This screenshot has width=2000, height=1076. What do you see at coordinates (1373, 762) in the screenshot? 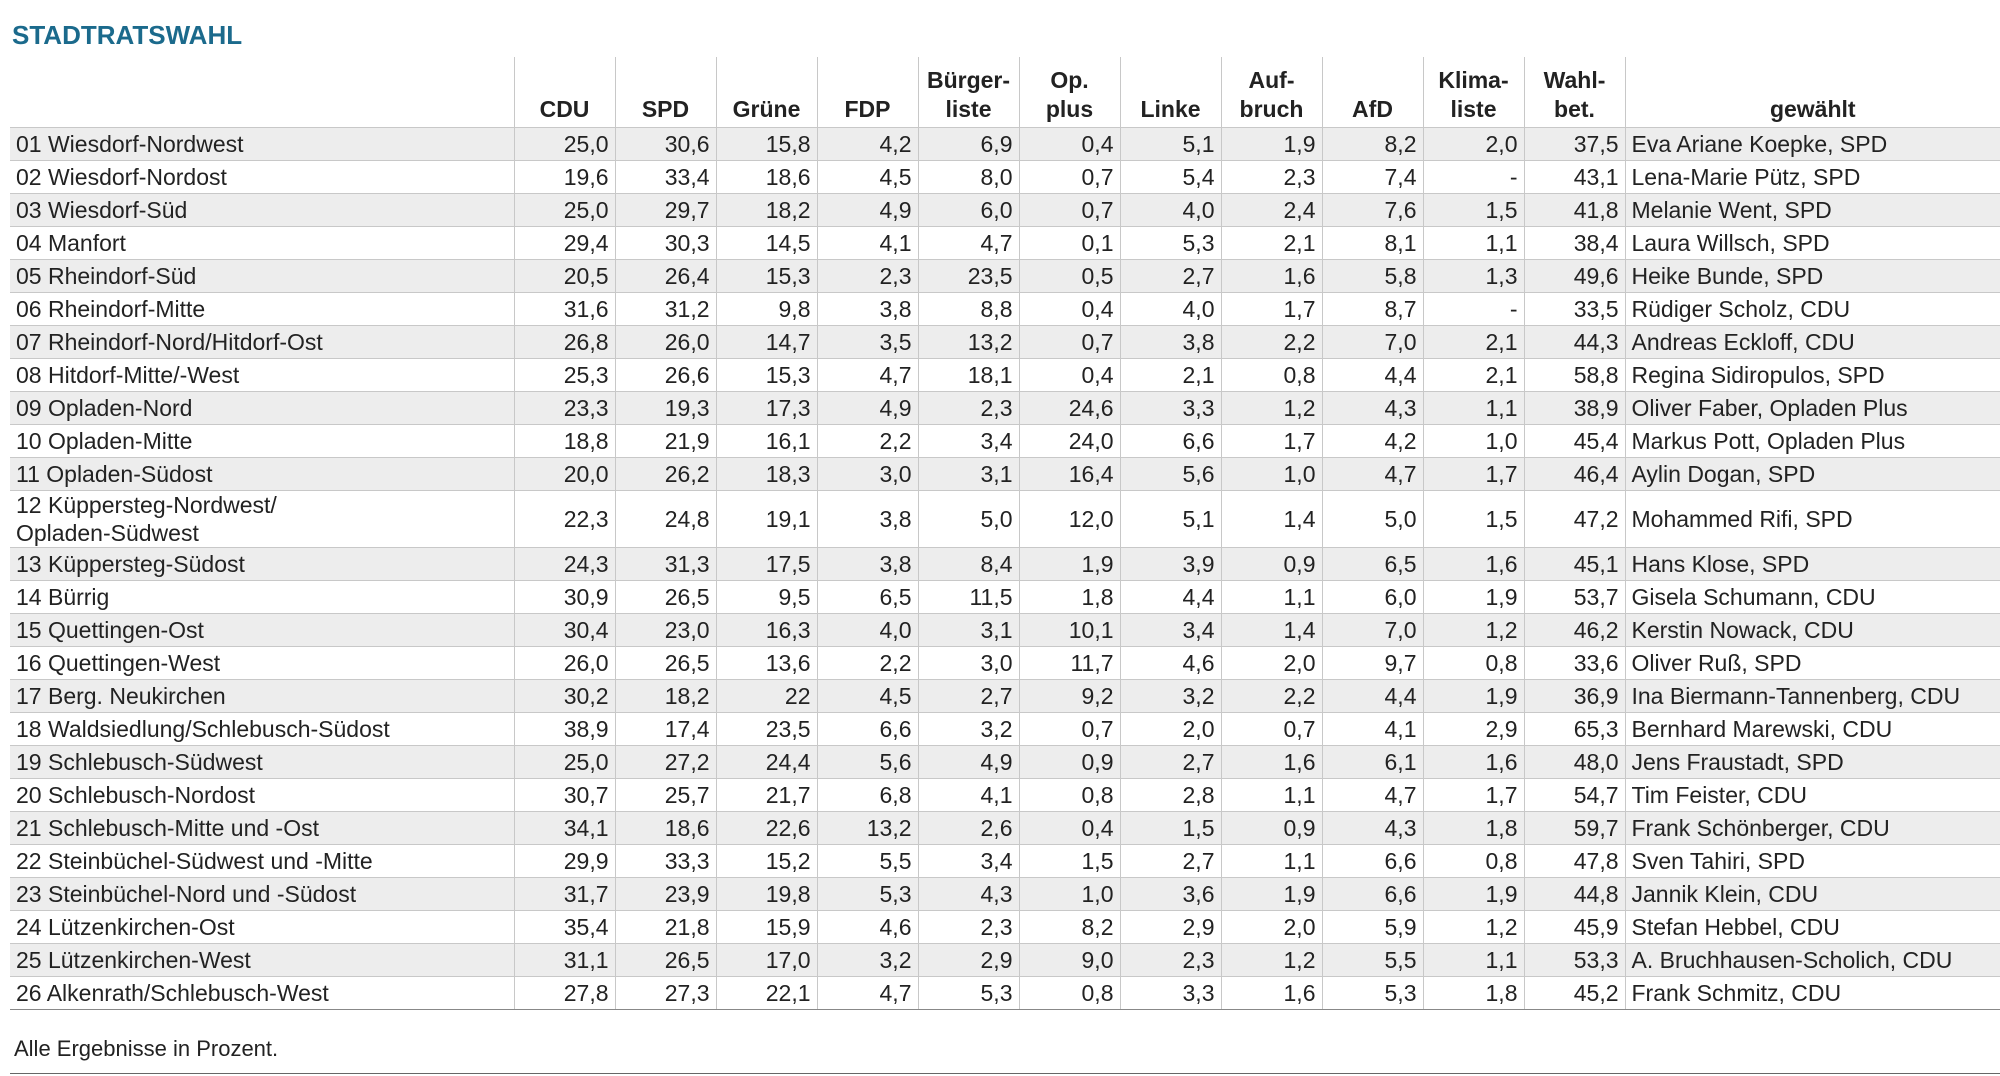
I see `value-cell: 6,1` at bounding box center [1373, 762].